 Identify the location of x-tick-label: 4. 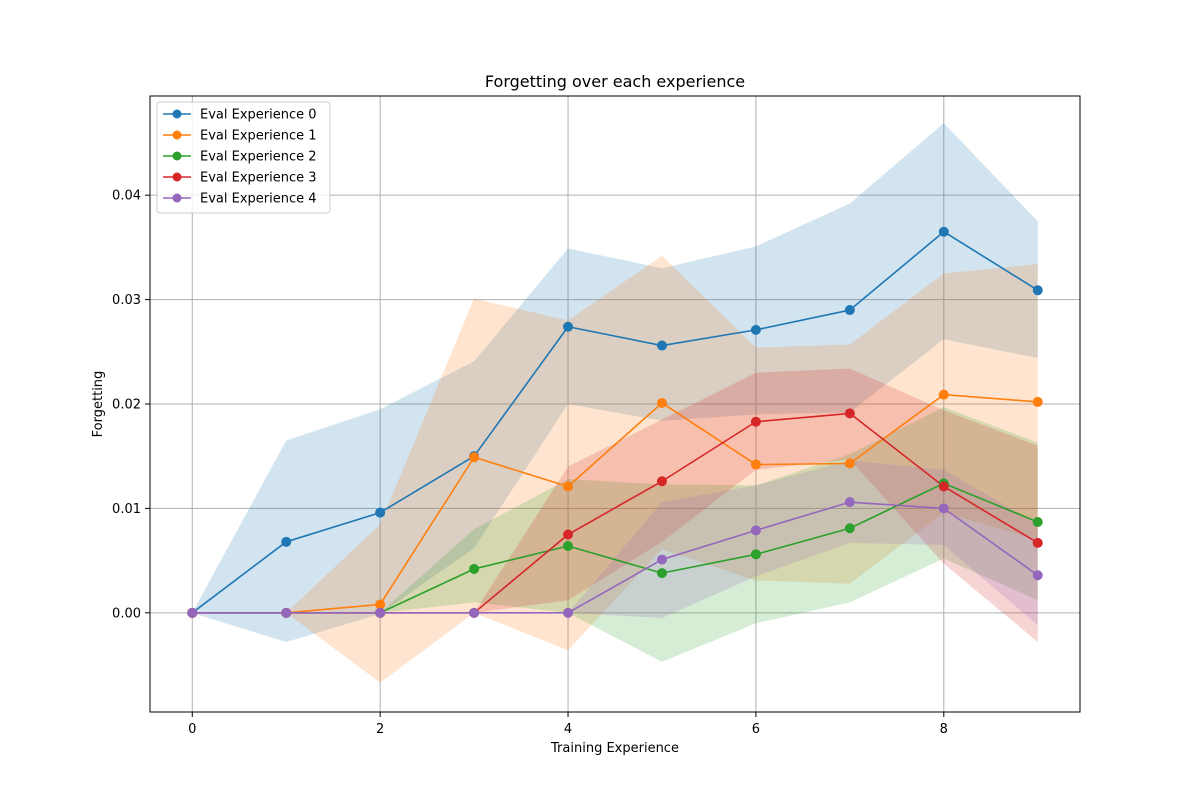
(568, 729).